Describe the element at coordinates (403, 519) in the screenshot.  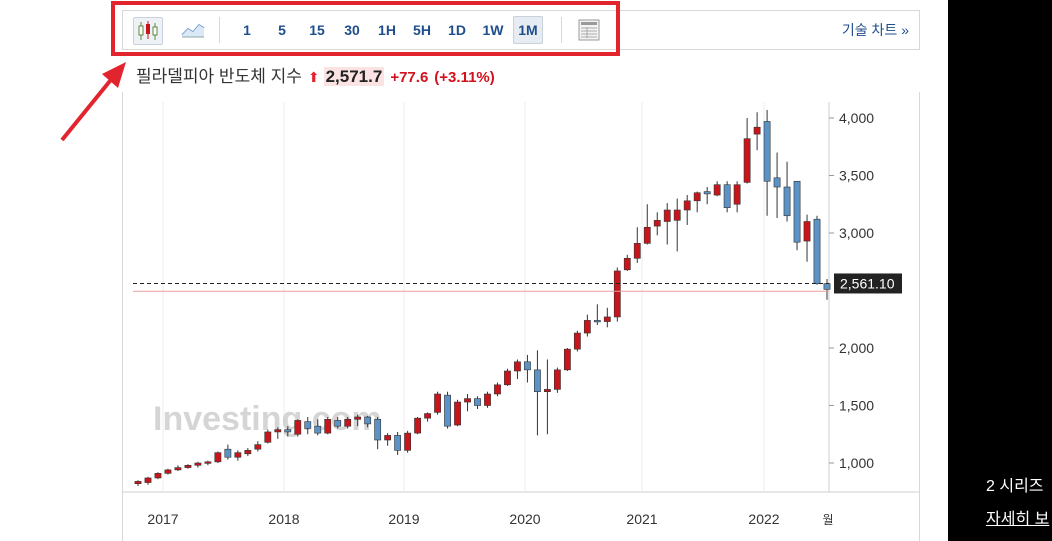
I see `x-tick-label: 2019` at that location.